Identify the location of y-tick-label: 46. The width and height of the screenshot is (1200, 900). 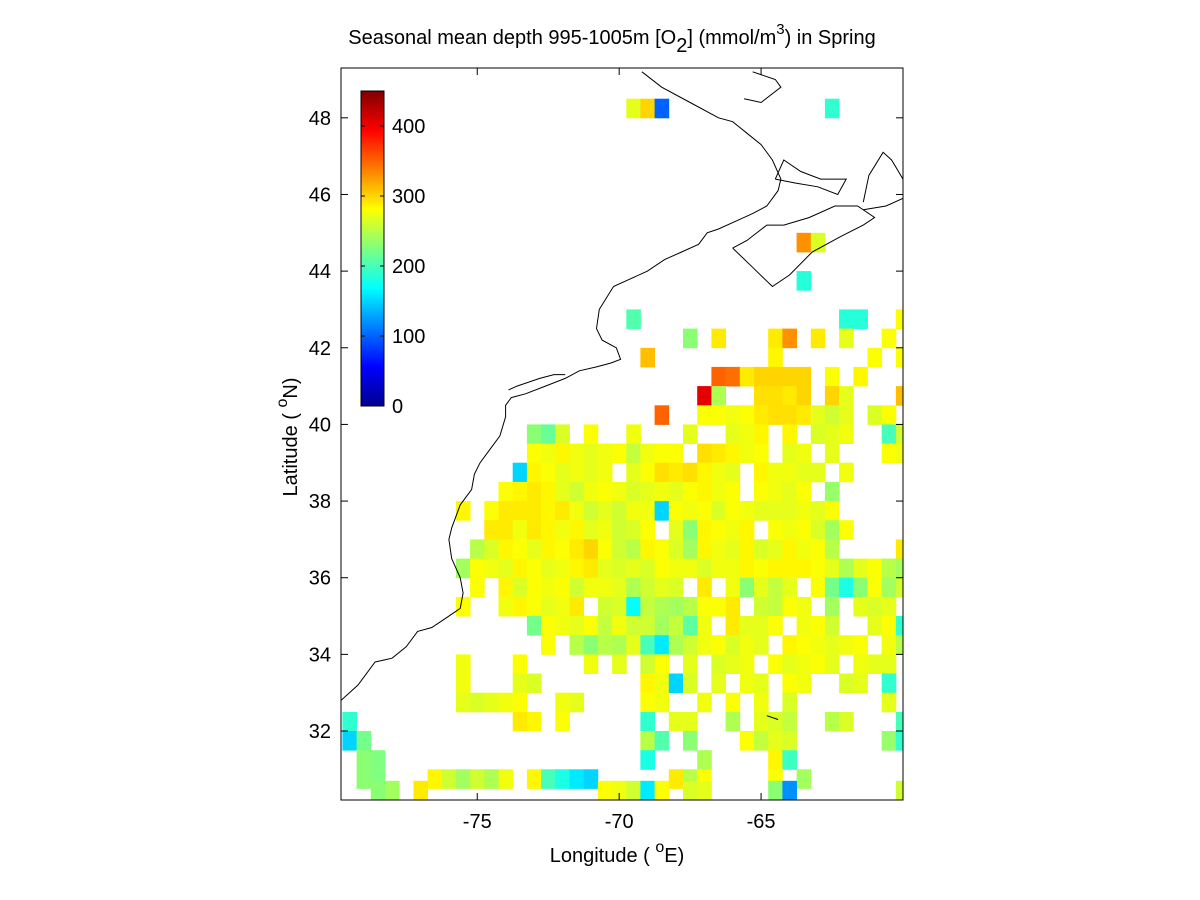
(320, 195).